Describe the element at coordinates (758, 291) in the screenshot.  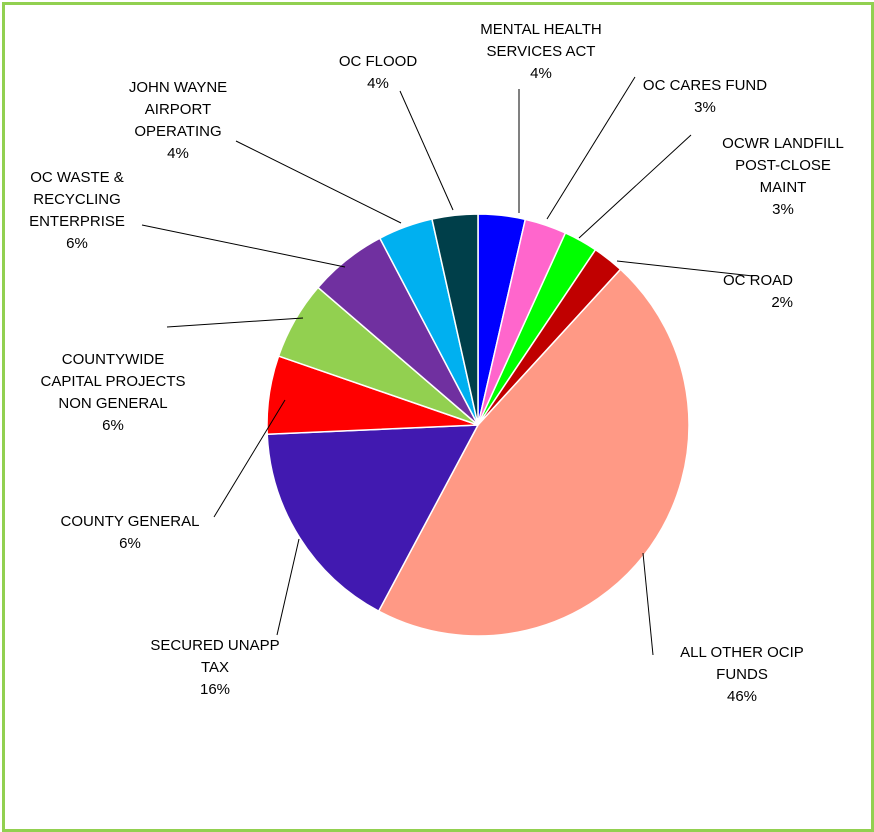
I see `slice-label: OC ROAD 2%` at that location.